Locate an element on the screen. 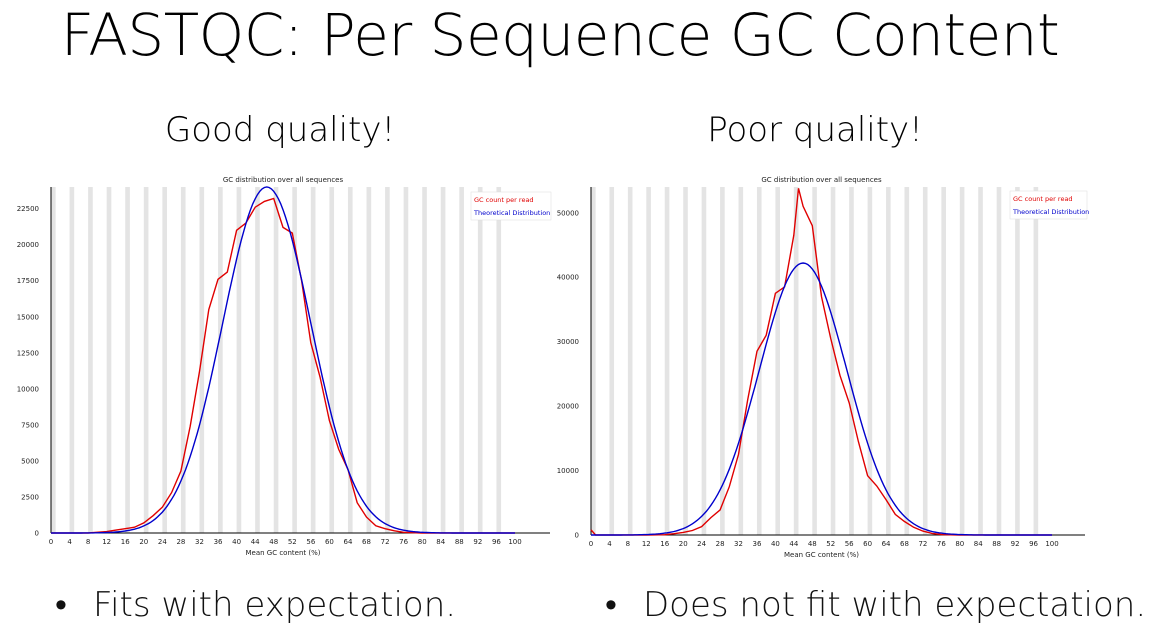 This screenshot has width=1175, height=631. x-tick-label: 24 is located at coordinates (162, 542).